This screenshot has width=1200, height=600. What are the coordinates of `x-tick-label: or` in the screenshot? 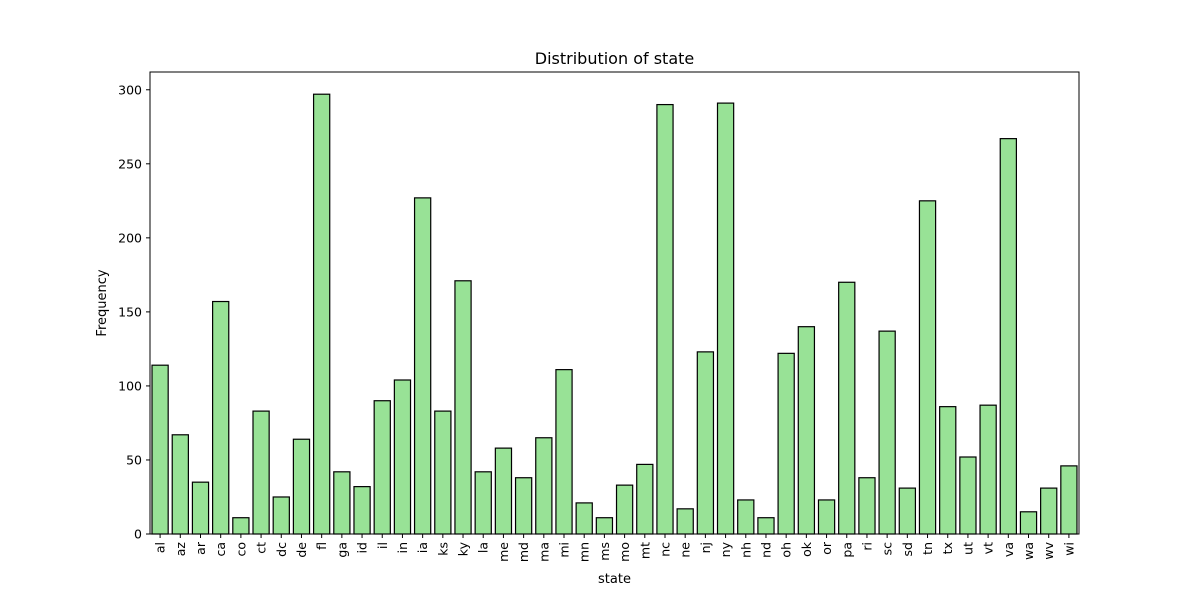 It's located at (826, 548).